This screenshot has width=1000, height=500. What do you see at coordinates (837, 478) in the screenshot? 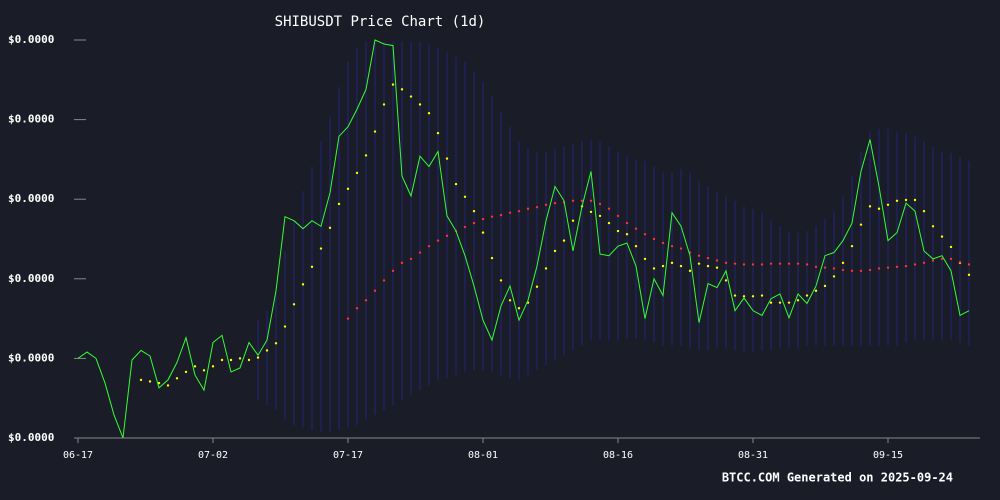
I see `footer: BTCC.COM Generated on 2025-09-24` at bounding box center [837, 478].